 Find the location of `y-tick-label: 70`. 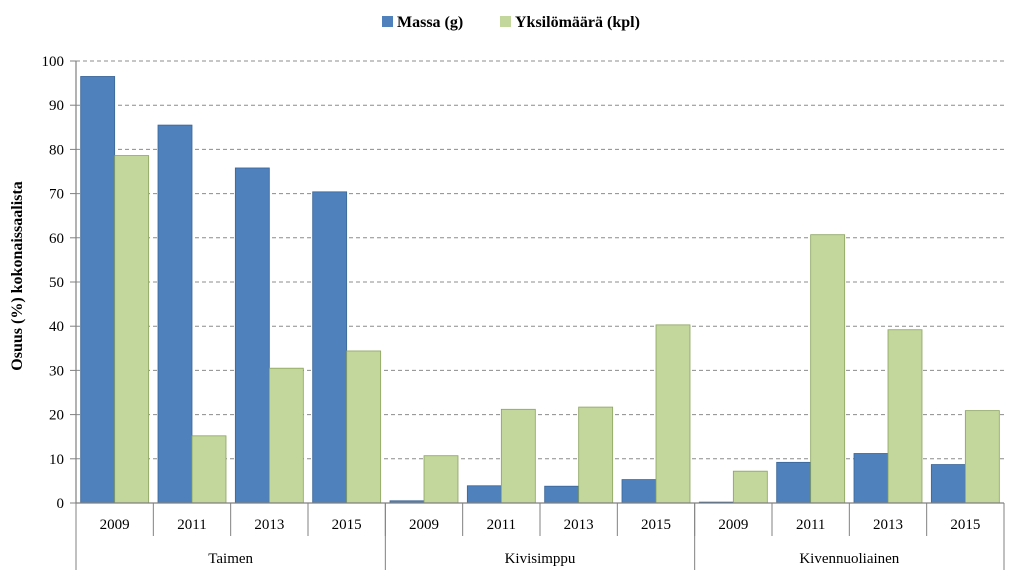

y-tick-label: 70 is located at coordinates (56, 195).